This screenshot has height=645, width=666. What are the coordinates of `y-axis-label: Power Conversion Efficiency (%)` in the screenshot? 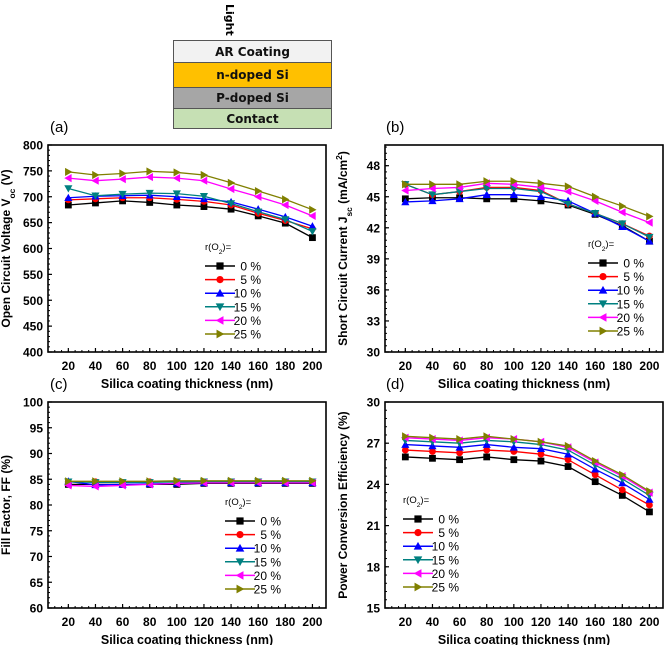 It's located at (343, 504).